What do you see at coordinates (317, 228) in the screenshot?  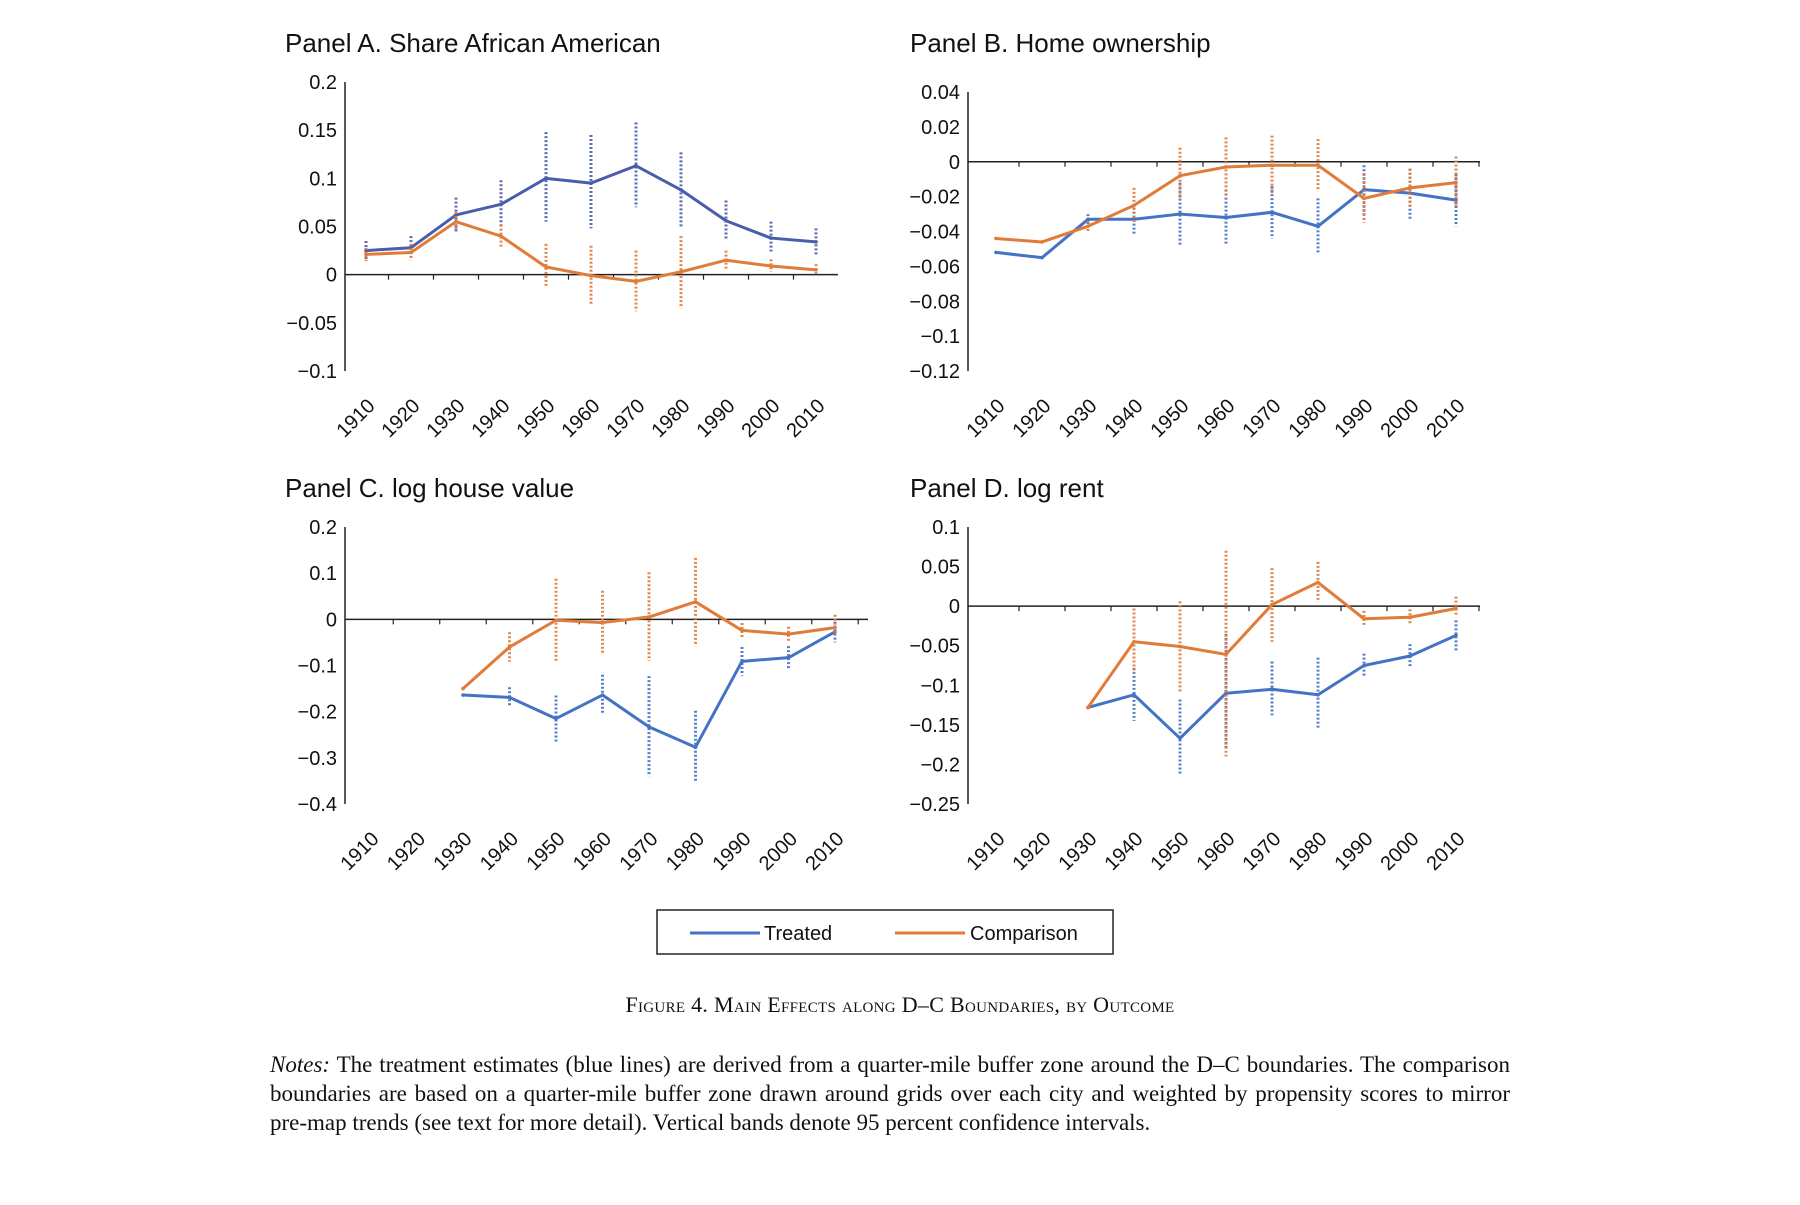 I see `y-tick-label: 0.05` at bounding box center [317, 228].